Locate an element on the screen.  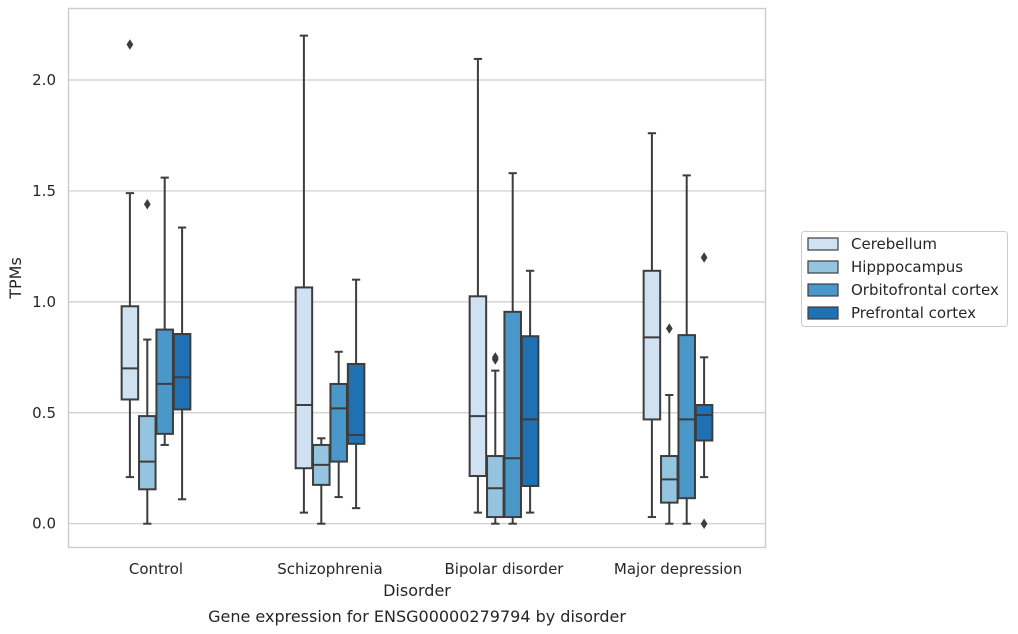
legend-label: Hipppocampus is located at coordinates (907, 267).